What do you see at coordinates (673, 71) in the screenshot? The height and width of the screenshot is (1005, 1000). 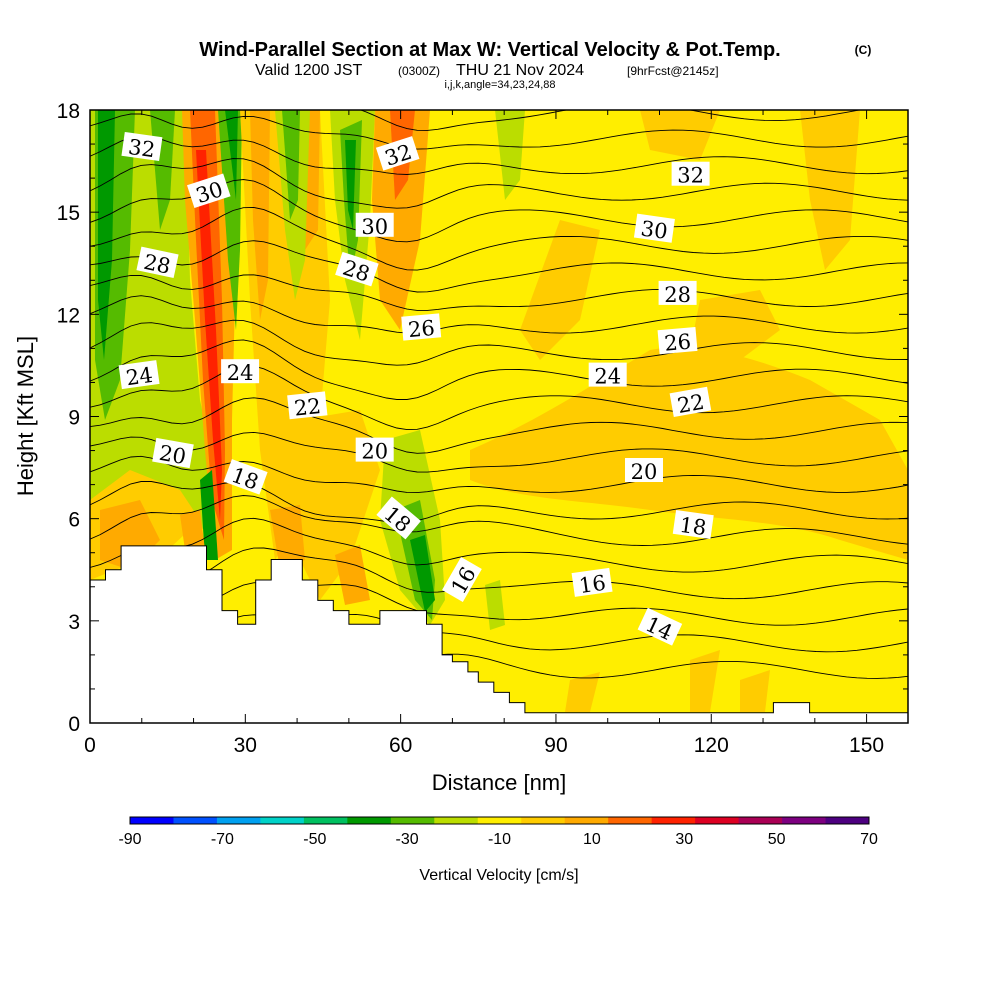 I see `forecast-info: [9hrFcst@2145z]` at bounding box center [673, 71].